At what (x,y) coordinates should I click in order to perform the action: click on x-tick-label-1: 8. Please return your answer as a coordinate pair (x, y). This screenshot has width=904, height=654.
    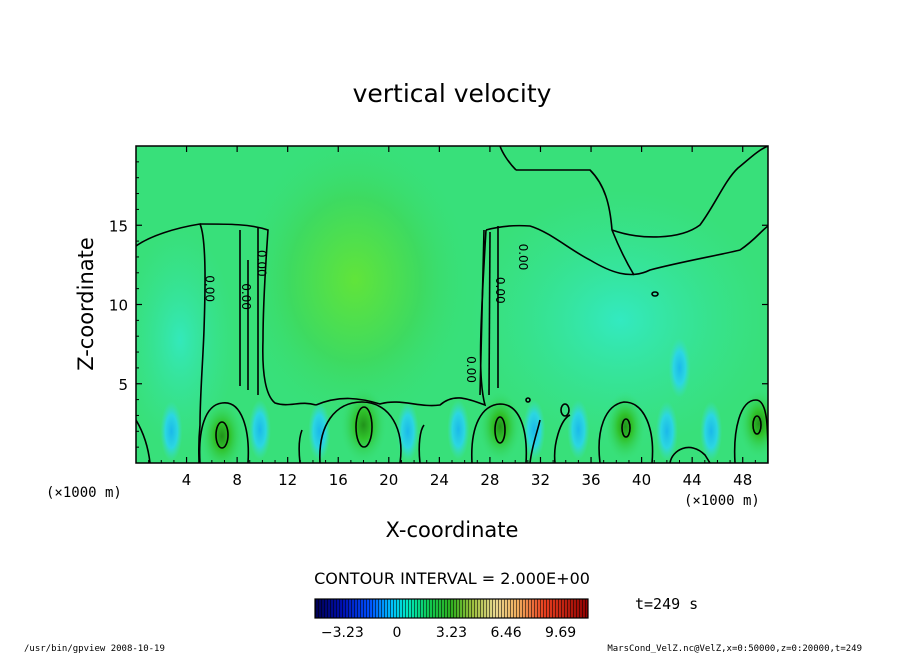
    Looking at the image, I should click on (237, 480).